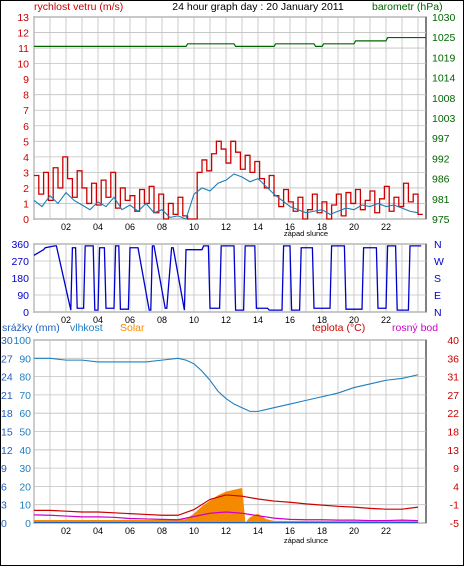  What do you see at coordinates (25, 433) in the screenshot?
I see `humidity-tick-label: 50` at bounding box center [25, 433].